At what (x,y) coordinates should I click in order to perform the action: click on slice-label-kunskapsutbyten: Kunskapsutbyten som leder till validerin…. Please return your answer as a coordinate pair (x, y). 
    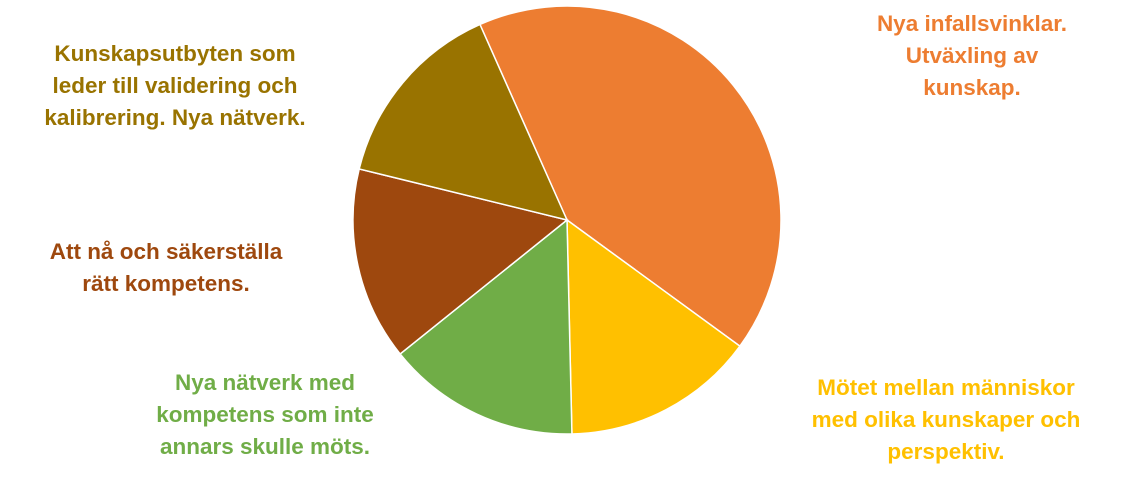
    Looking at the image, I should click on (175, 86).